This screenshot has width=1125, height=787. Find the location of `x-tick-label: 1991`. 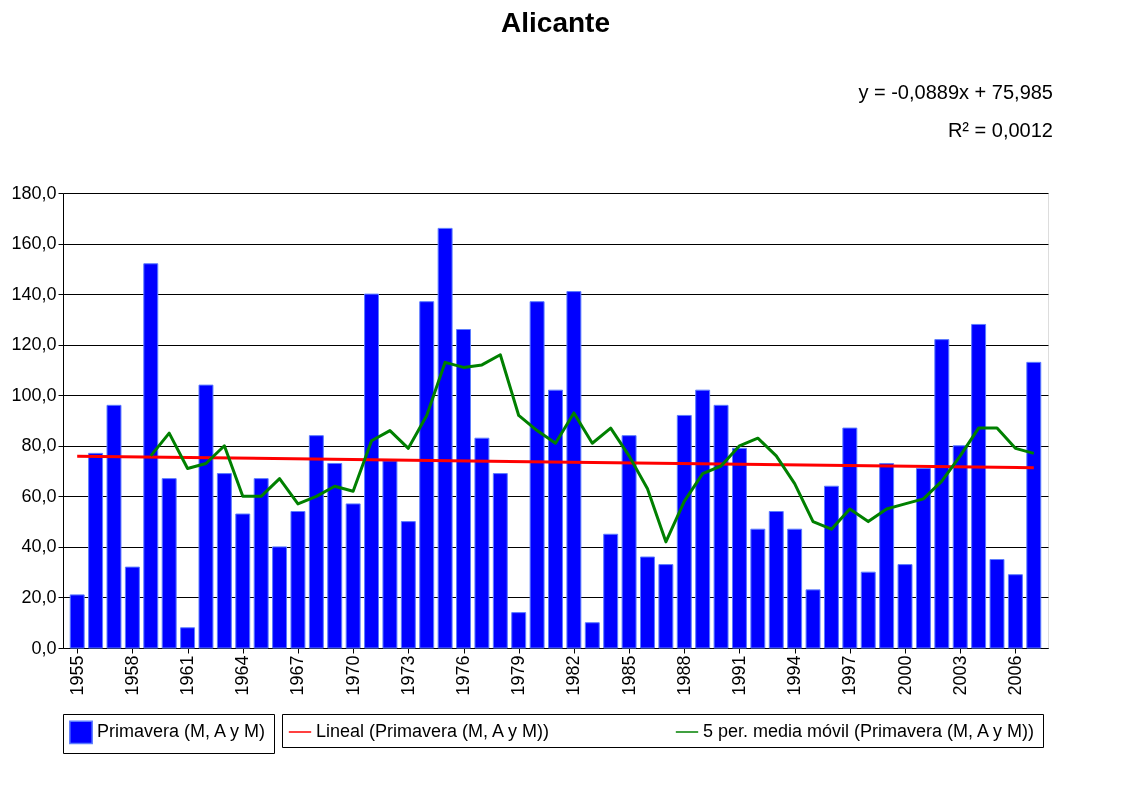

x-tick-label: 1991 is located at coordinates (738, 675).